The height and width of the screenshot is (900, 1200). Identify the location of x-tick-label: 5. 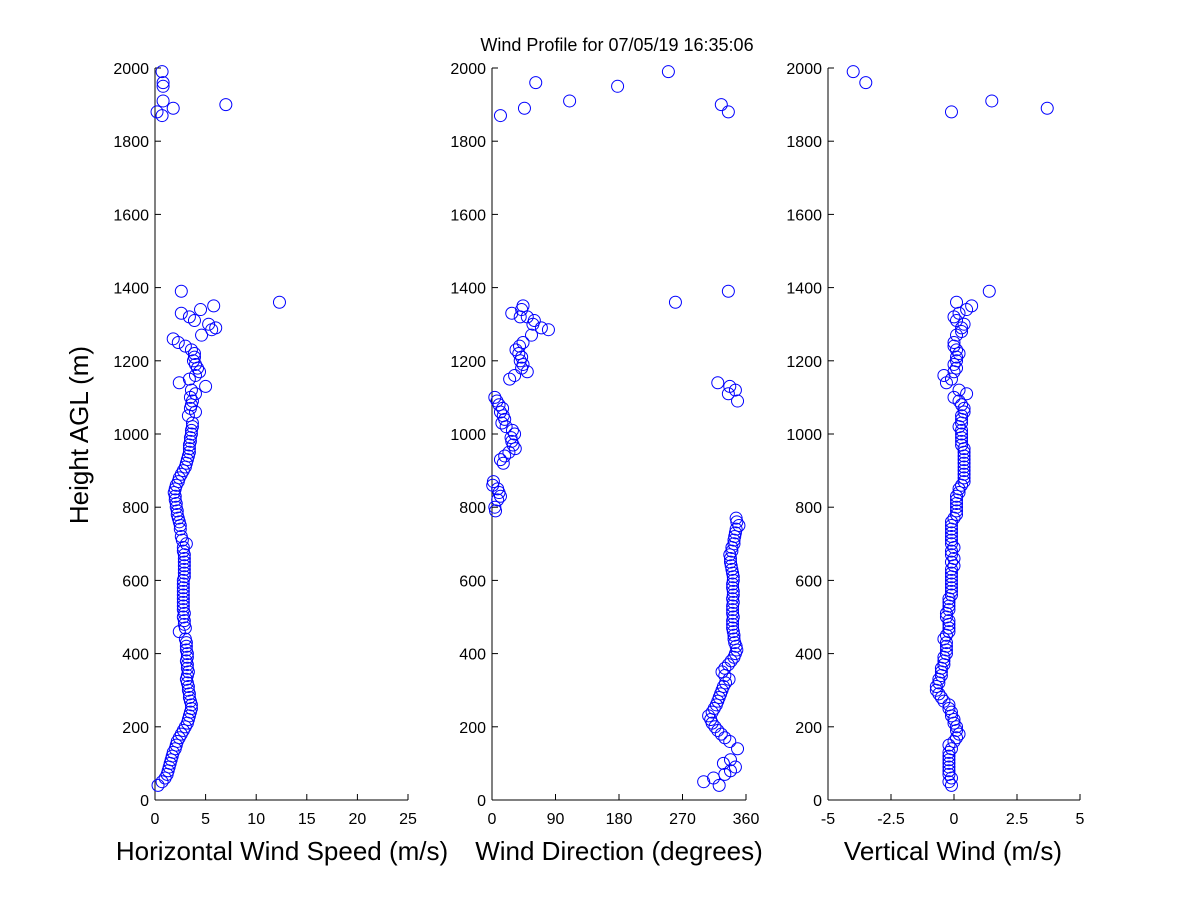
(205, 819).